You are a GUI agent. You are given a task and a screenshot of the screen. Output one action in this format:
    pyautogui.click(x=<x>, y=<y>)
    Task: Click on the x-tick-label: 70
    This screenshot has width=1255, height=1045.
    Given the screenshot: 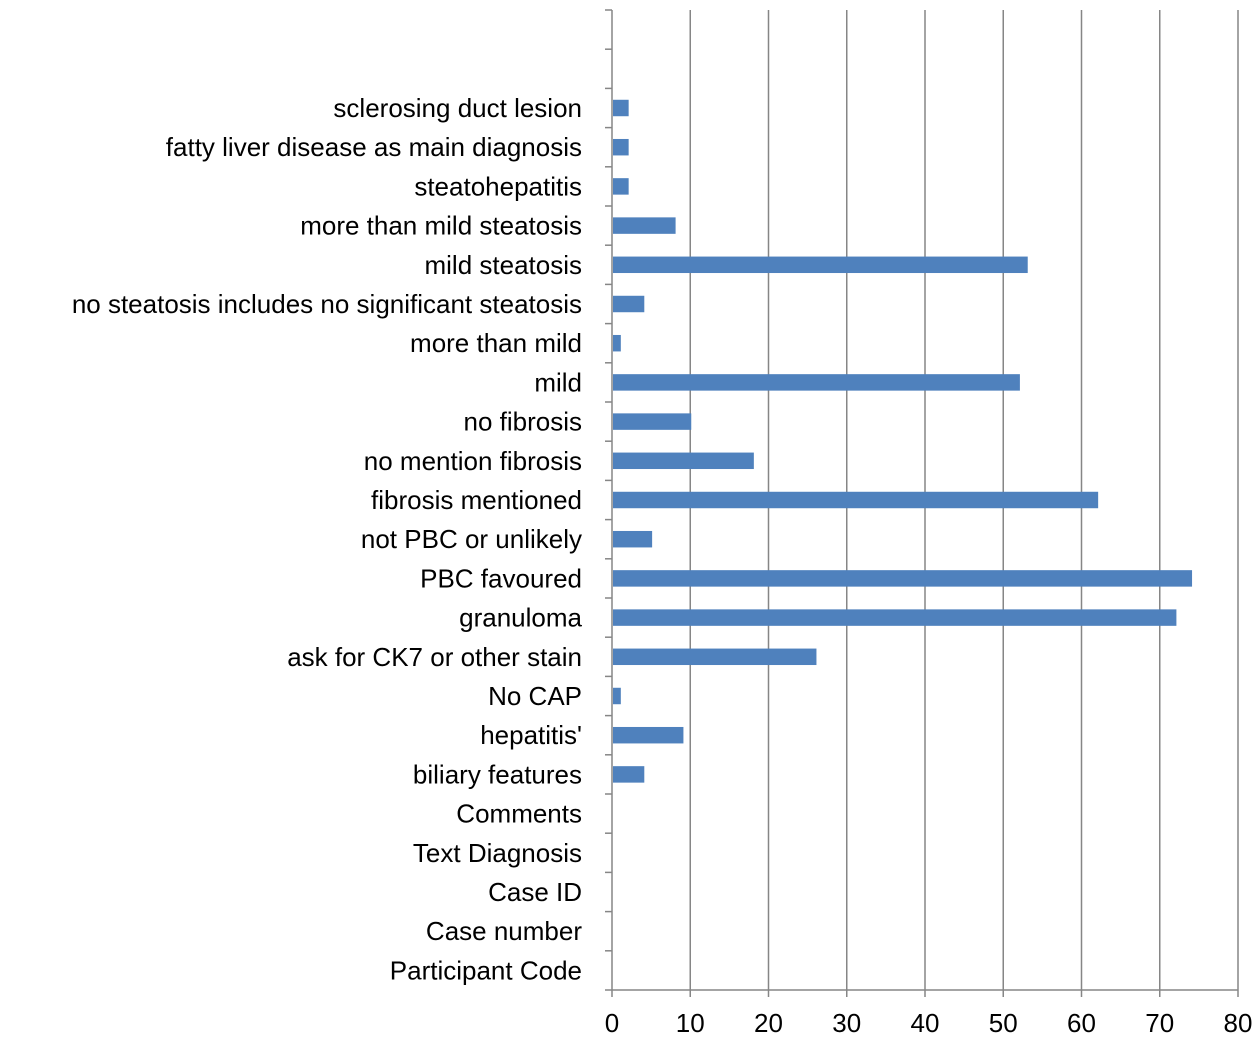 What is the action you would take?
    pyautogui.click(x=1159, y=1023)
    